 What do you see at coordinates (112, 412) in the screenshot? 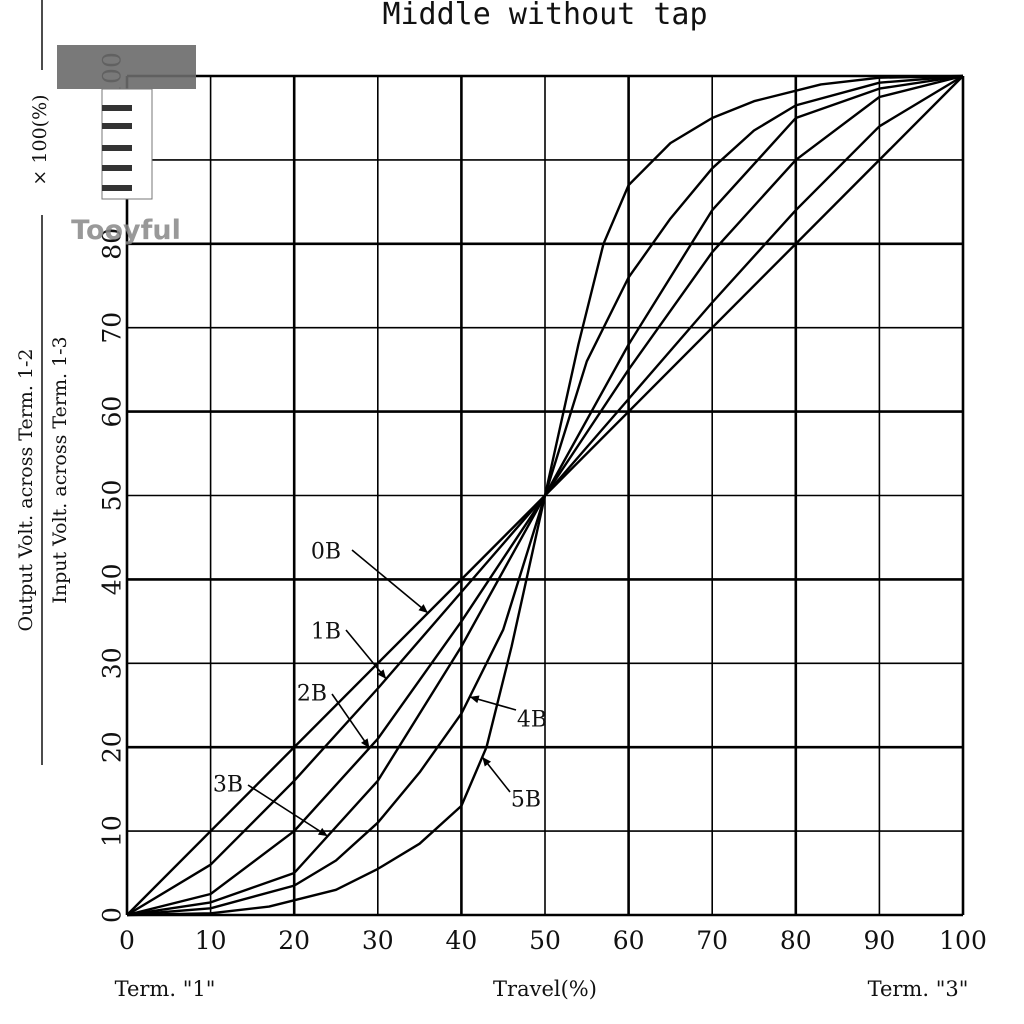
I see `y-tick-label: 60` at bounding box center [112, 412].